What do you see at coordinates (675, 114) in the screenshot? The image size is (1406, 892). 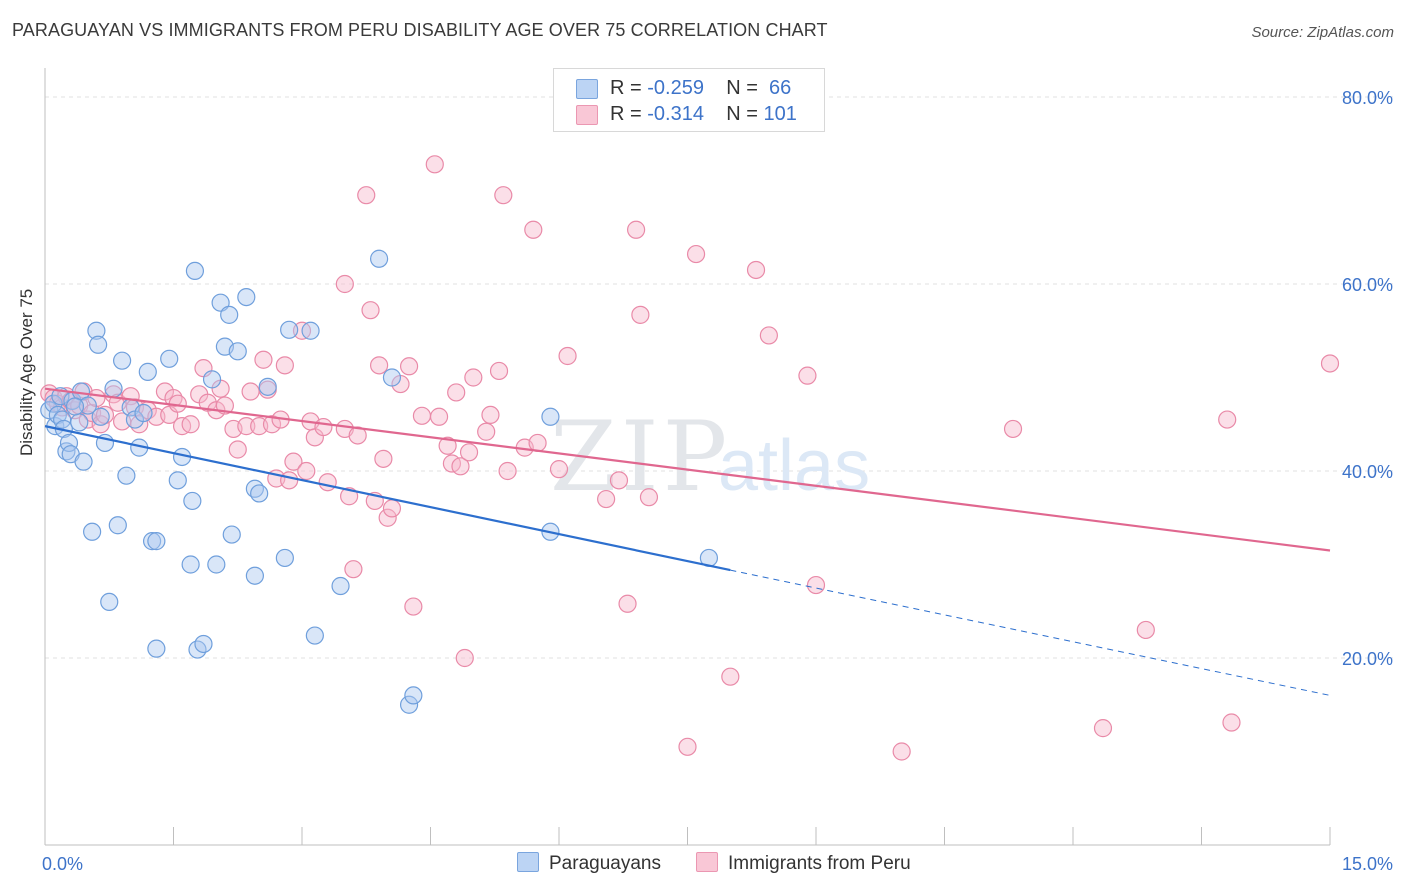 I see `legend-r-value: -0.314` at bounding box center [675, 114].